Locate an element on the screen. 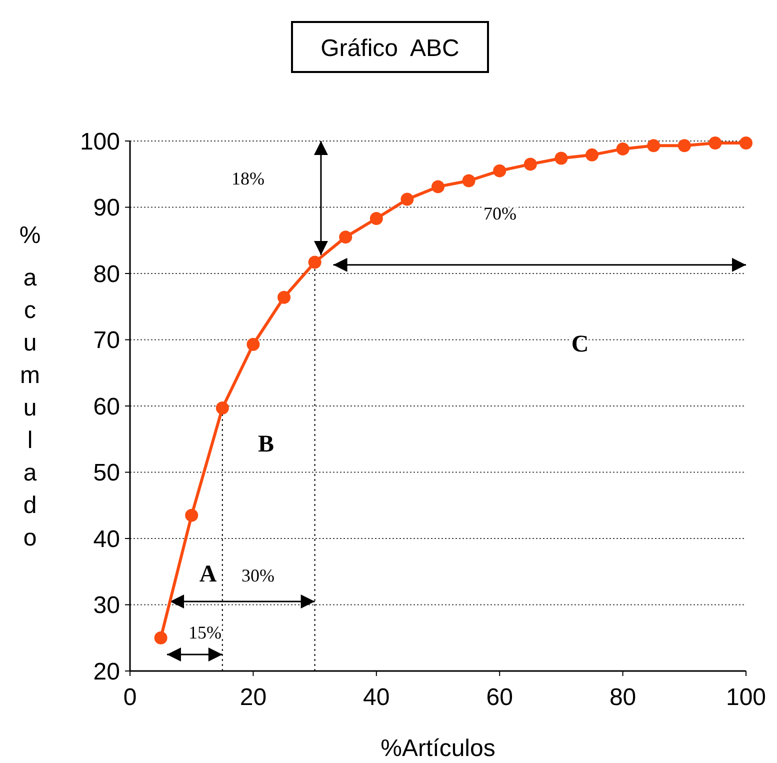  x-axis-title: %Artículos is located at coordinates (438, 748).